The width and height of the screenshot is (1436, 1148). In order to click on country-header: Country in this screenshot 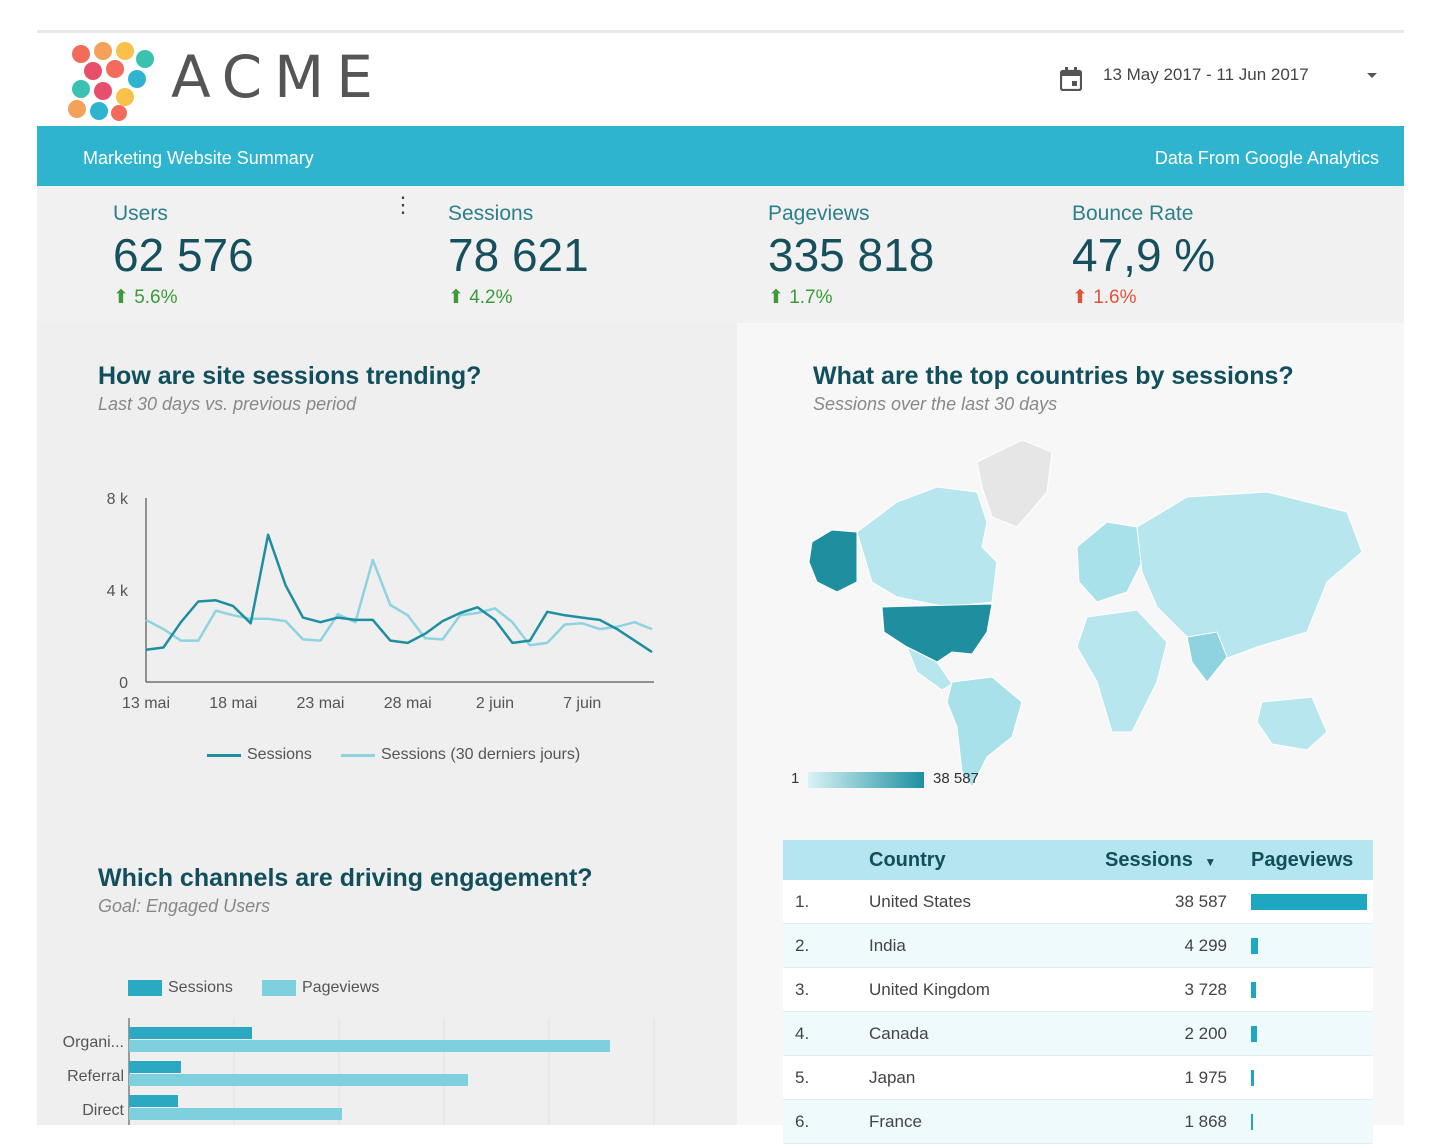, I will do `click(987, 860)`.